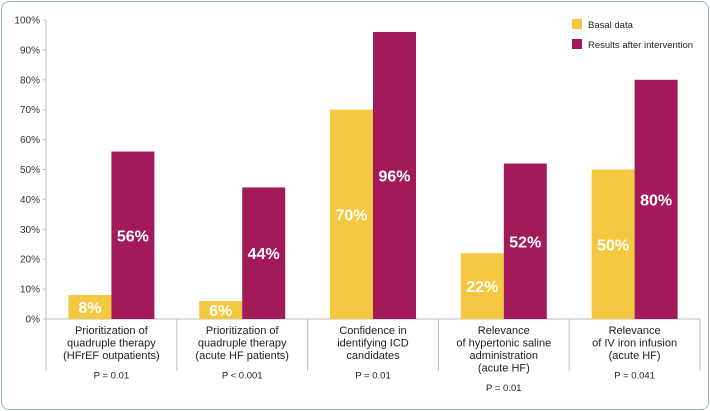  Describe the element at coordinates (30, 290) in the screenshot. I see `y-tick-label: 10%` at that location.